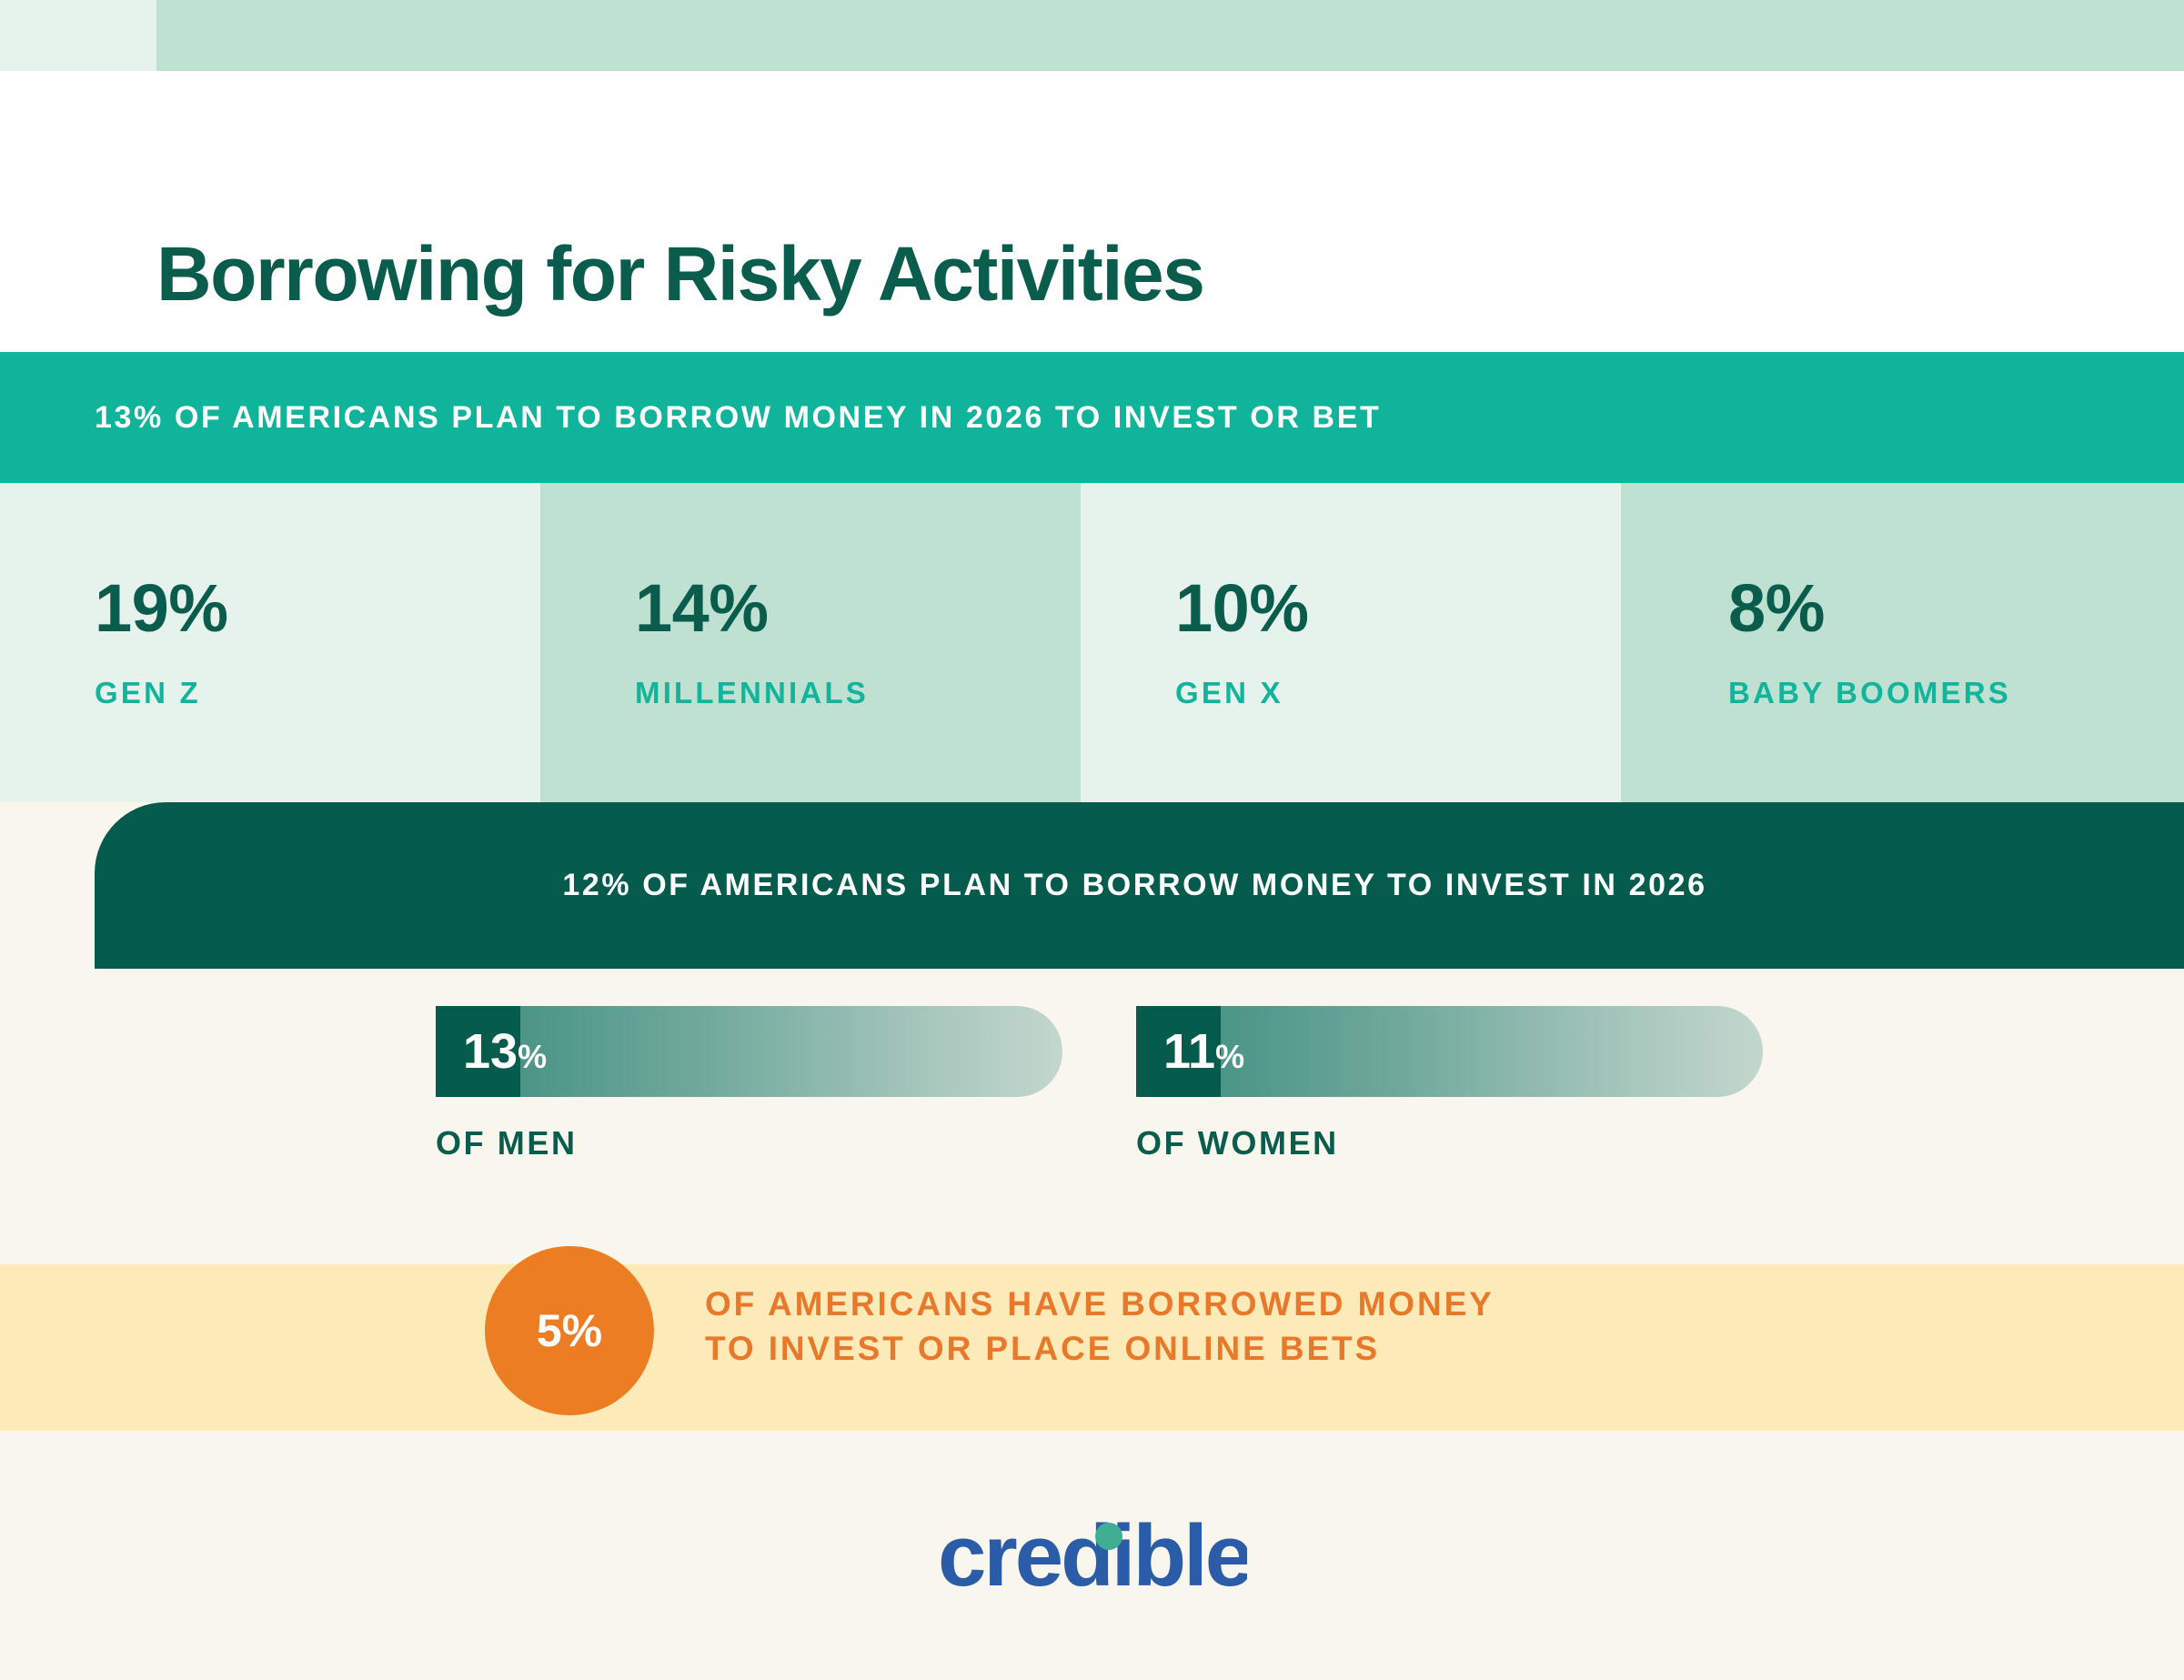  I want to click on credible-logo: credible, so click(1092, 1558).